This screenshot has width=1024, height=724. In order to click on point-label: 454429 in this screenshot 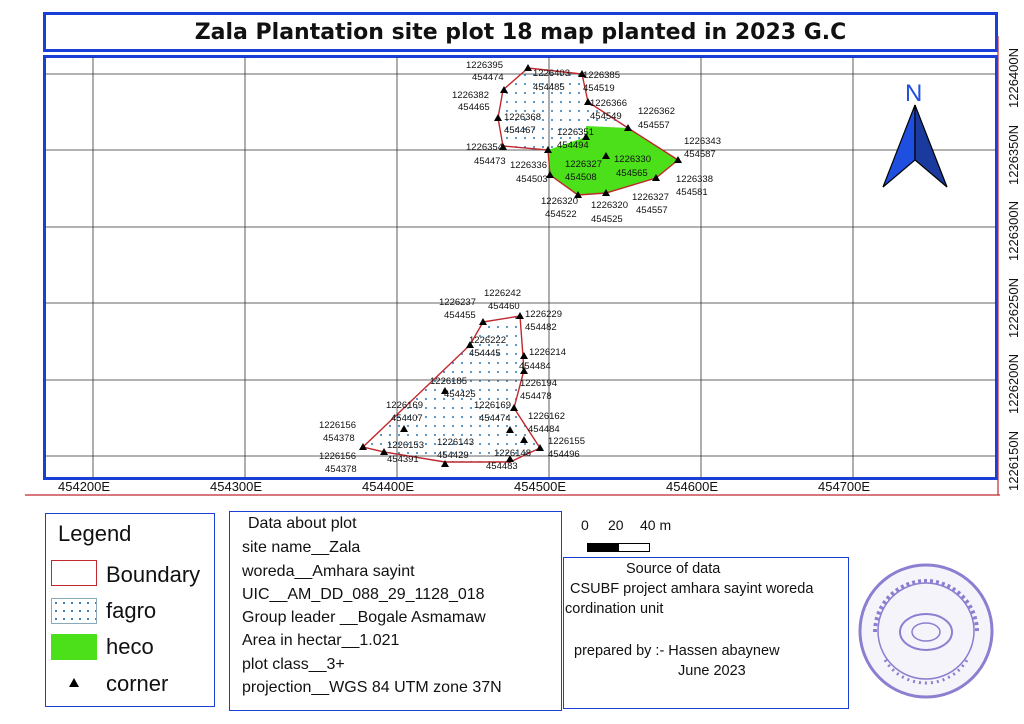, I will do `click(453, 455)`.